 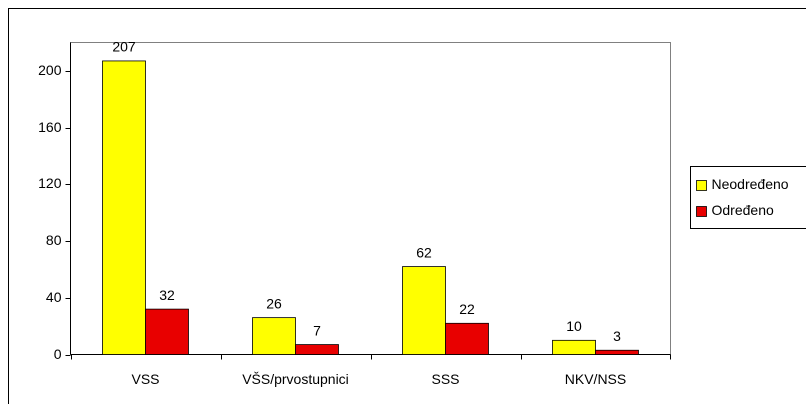 I want to click on data-label: 207, so click(x=124, y=47).